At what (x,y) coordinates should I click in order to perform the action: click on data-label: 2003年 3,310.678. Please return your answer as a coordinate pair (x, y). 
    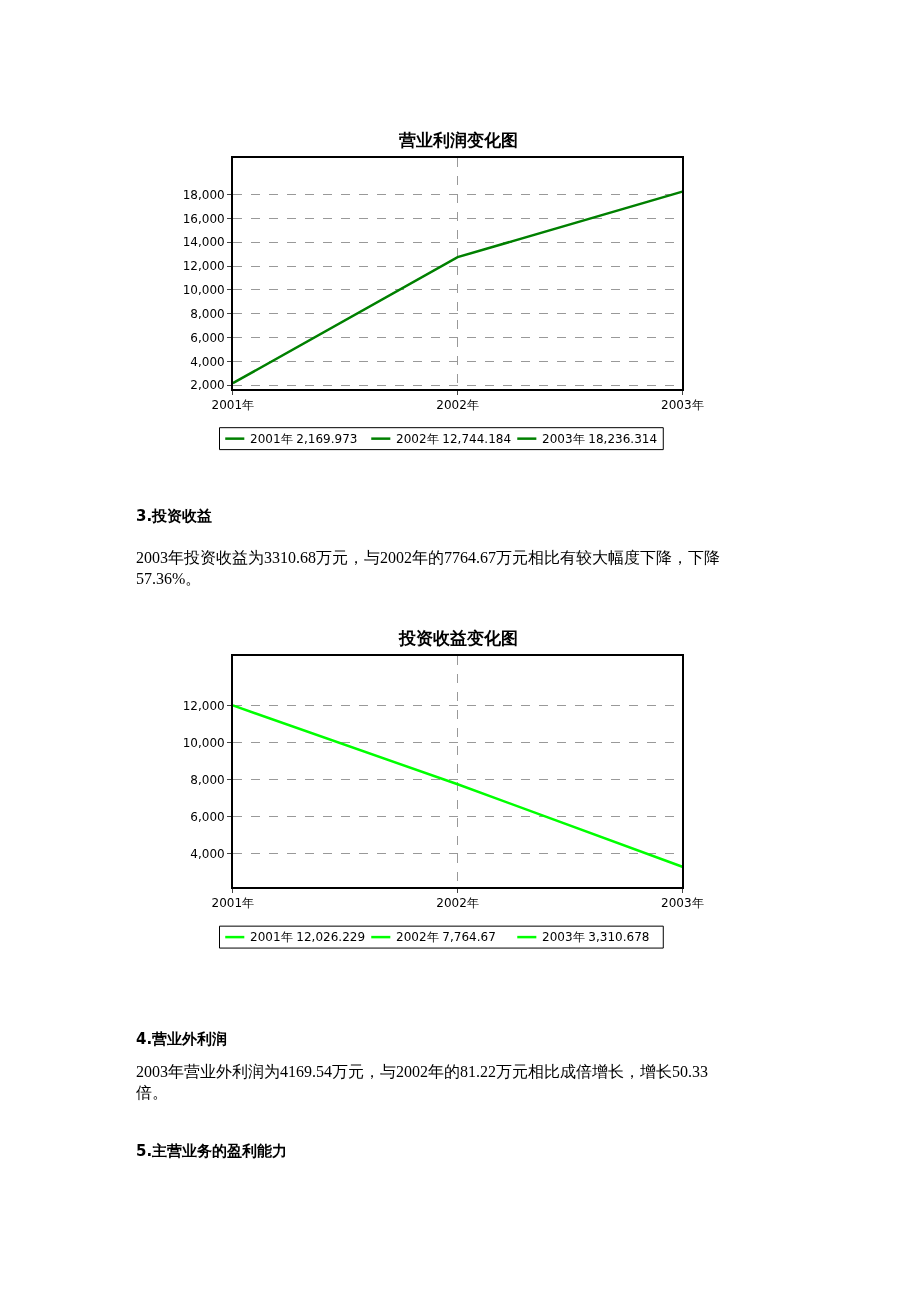
    Looking at the image, I should click on (596, 937).